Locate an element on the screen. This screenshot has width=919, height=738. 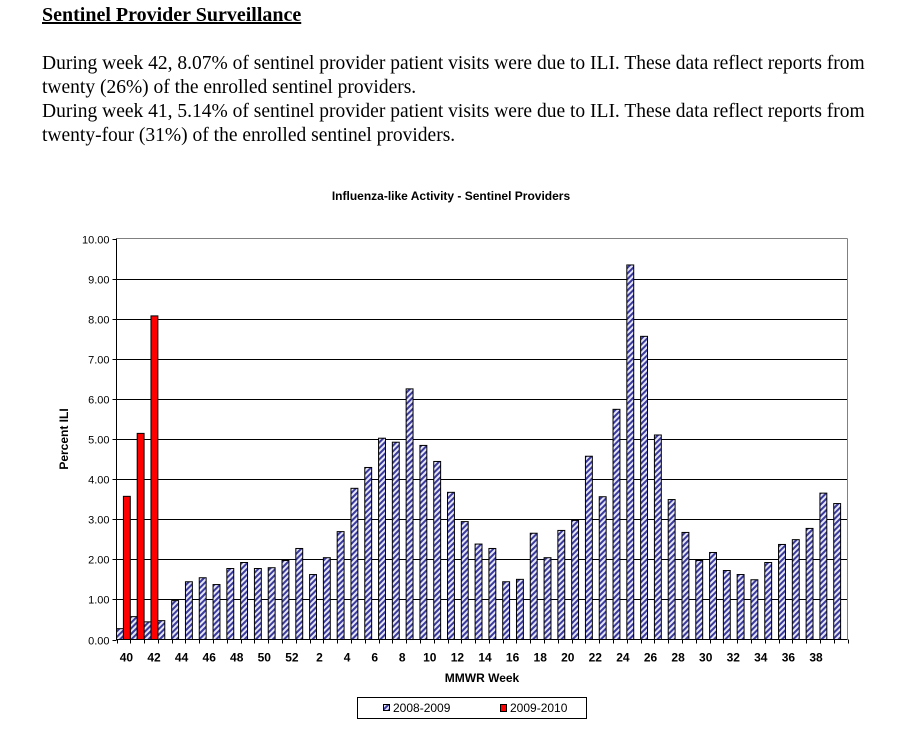
y-tick-label: 5.00 is located at coordinates (98, 441).